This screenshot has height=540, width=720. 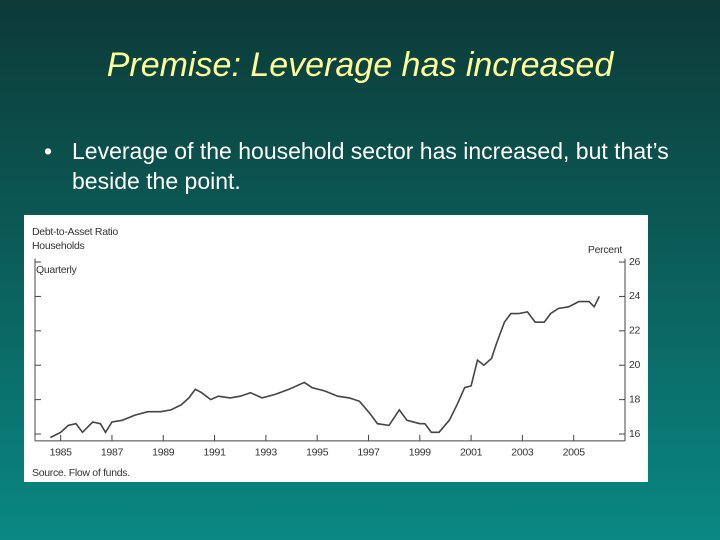 What do you see at coordinates (360, 65) in the screenshot?
I see `slide-title: Premise: Leverage has increased` at bounding box center [360, 65].